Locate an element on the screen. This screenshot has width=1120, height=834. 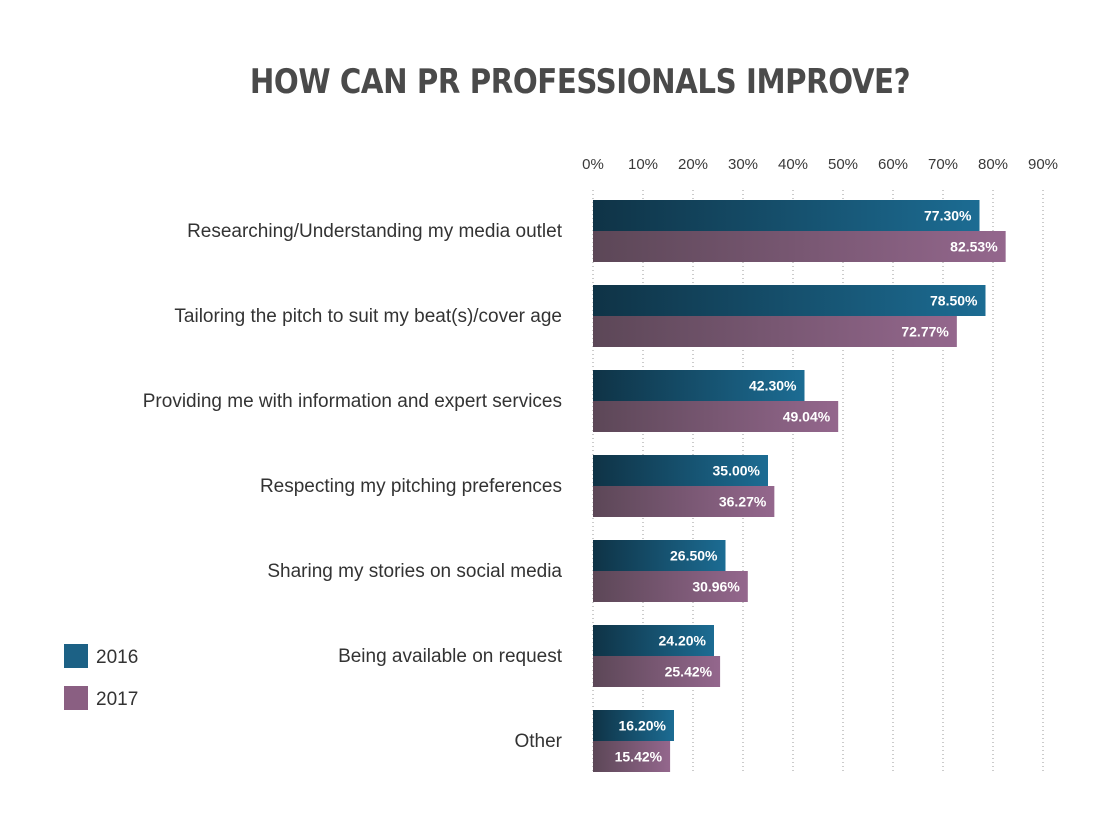
bar-label-2016-5: 24.20% is located at coordinates (683, 641).